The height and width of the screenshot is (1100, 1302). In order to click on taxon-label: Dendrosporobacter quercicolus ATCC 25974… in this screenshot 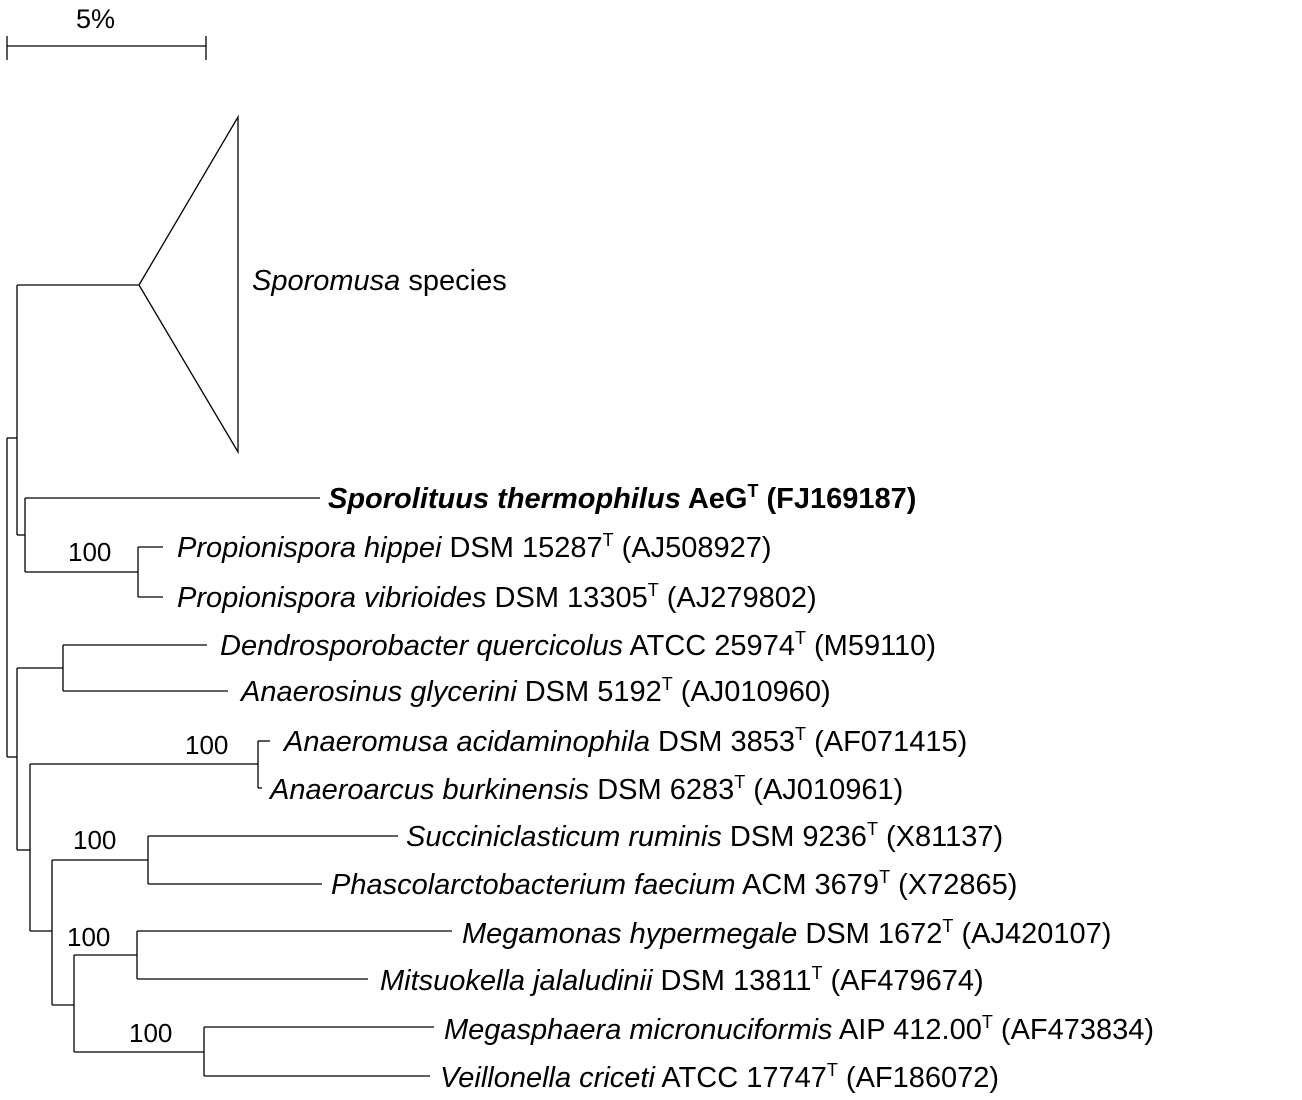, I will do `click(578, 645)`.